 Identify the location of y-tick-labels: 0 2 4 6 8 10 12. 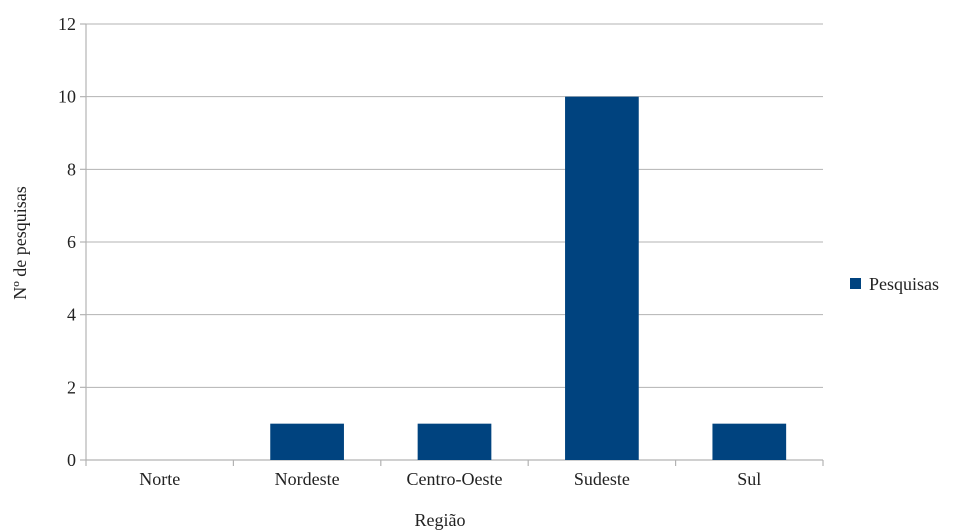
(67, 242).